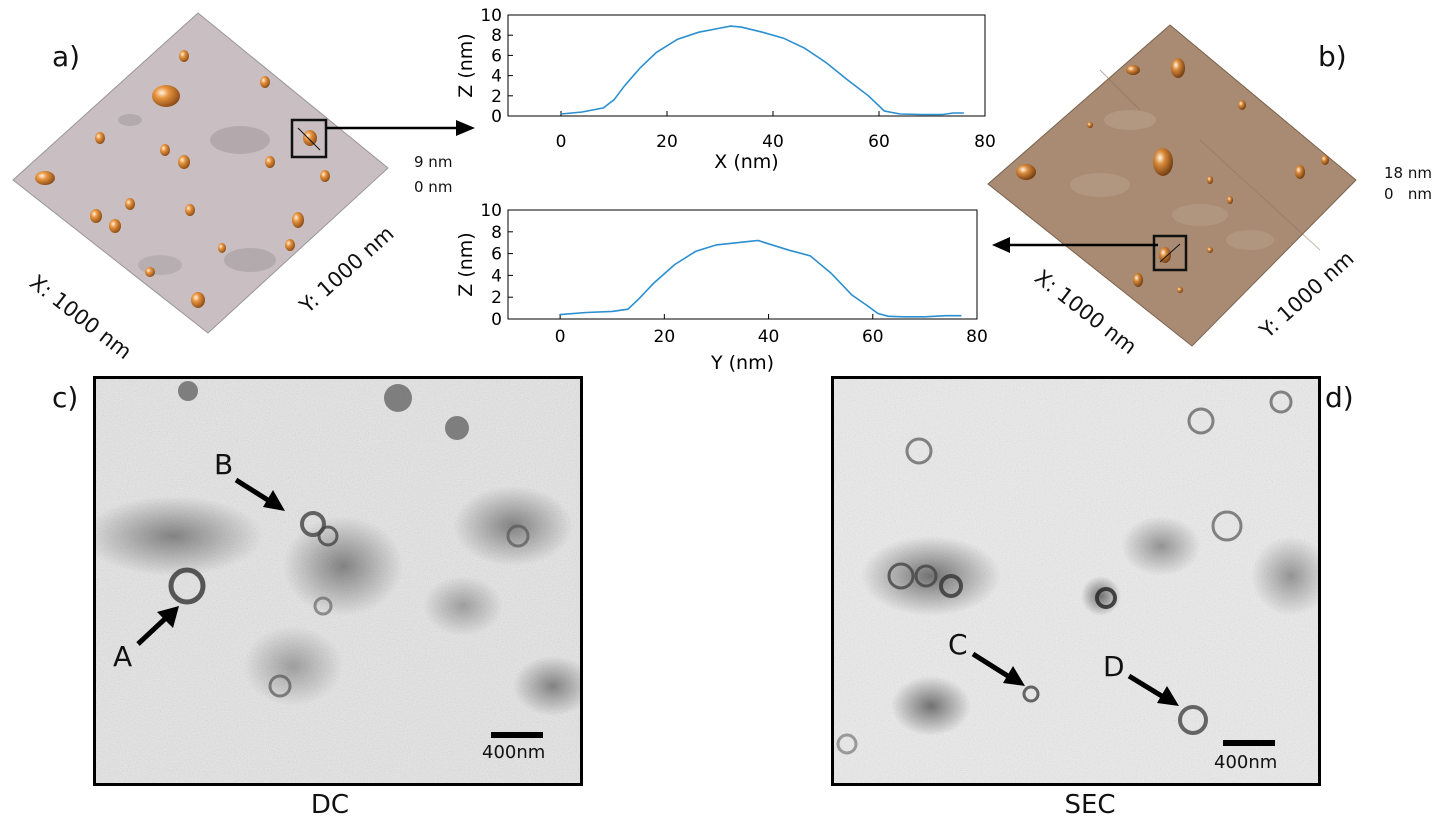  I want to click on selection-box-b, so click(1170, 253).